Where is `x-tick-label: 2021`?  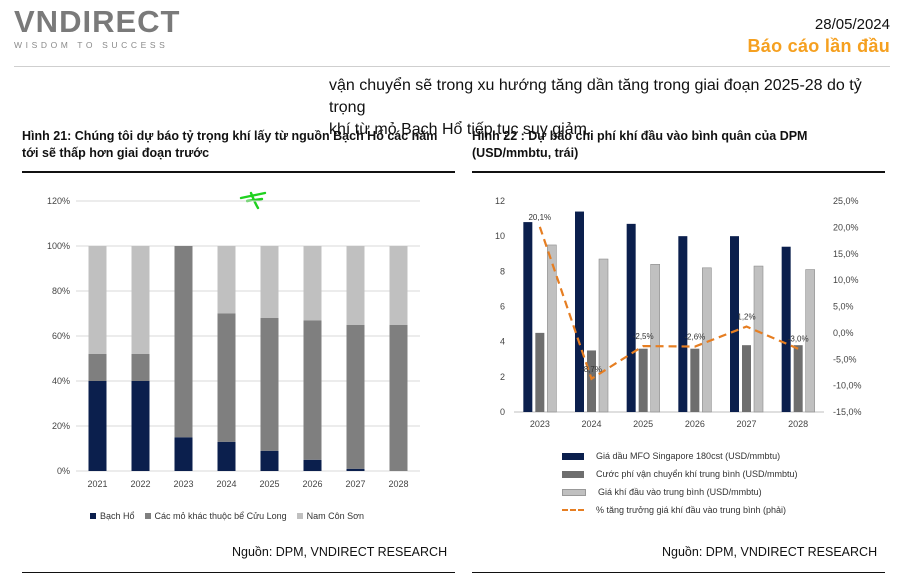 x-tick-label: 2021 is located at coordinates (97, 484).